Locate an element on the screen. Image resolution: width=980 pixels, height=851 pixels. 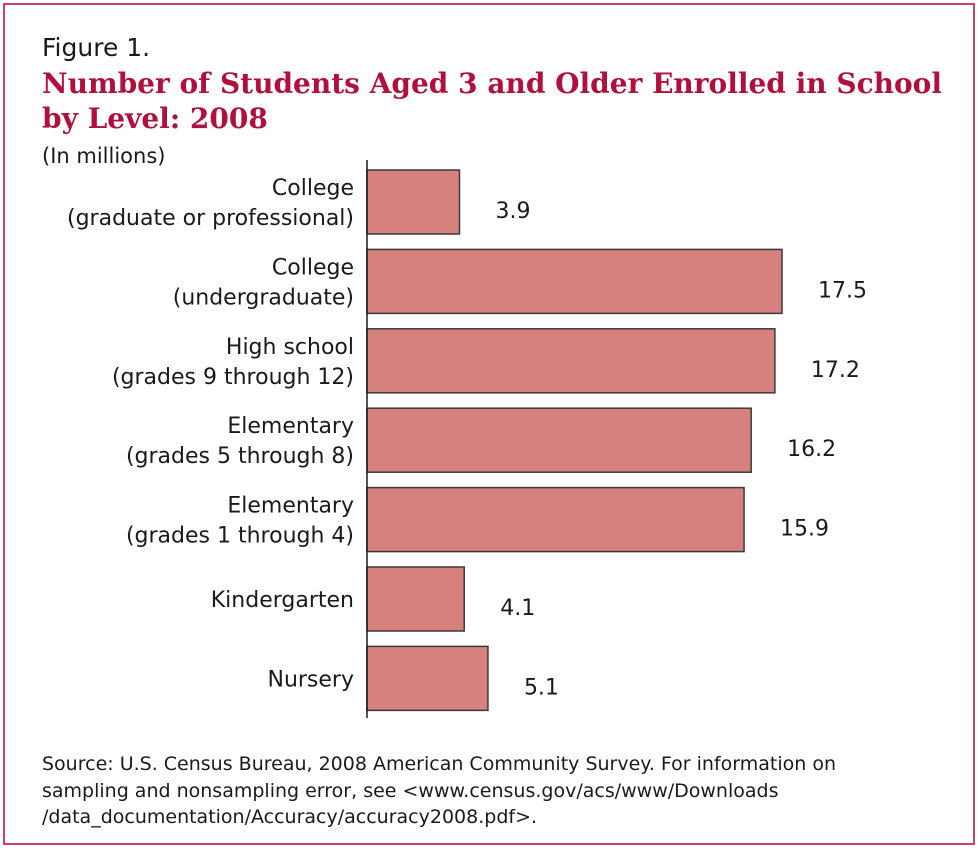
value-label: 3.9 is located at coordinates (512, 211).